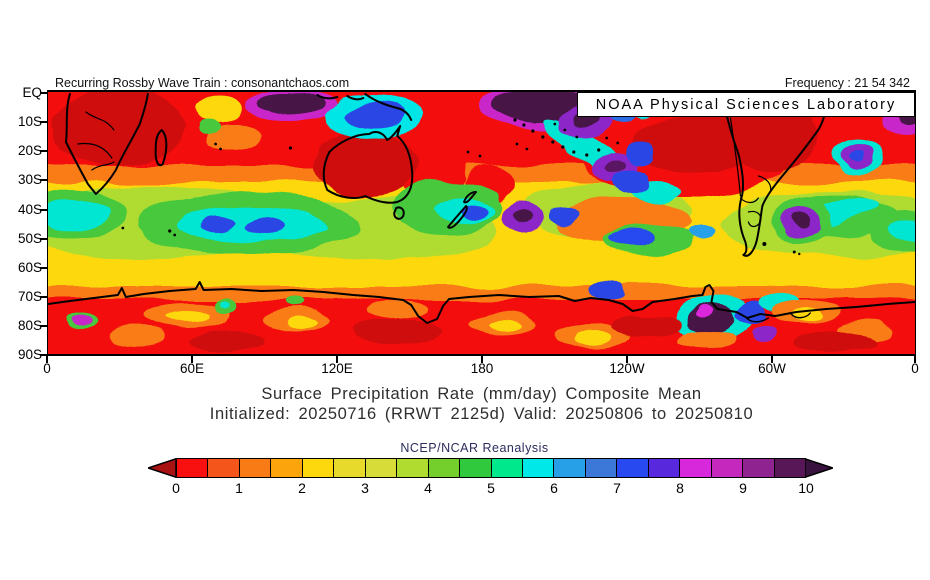 This screenshot has width=930, height=580. I want to click on lat-label-80s: 80S, so click(29, 325).